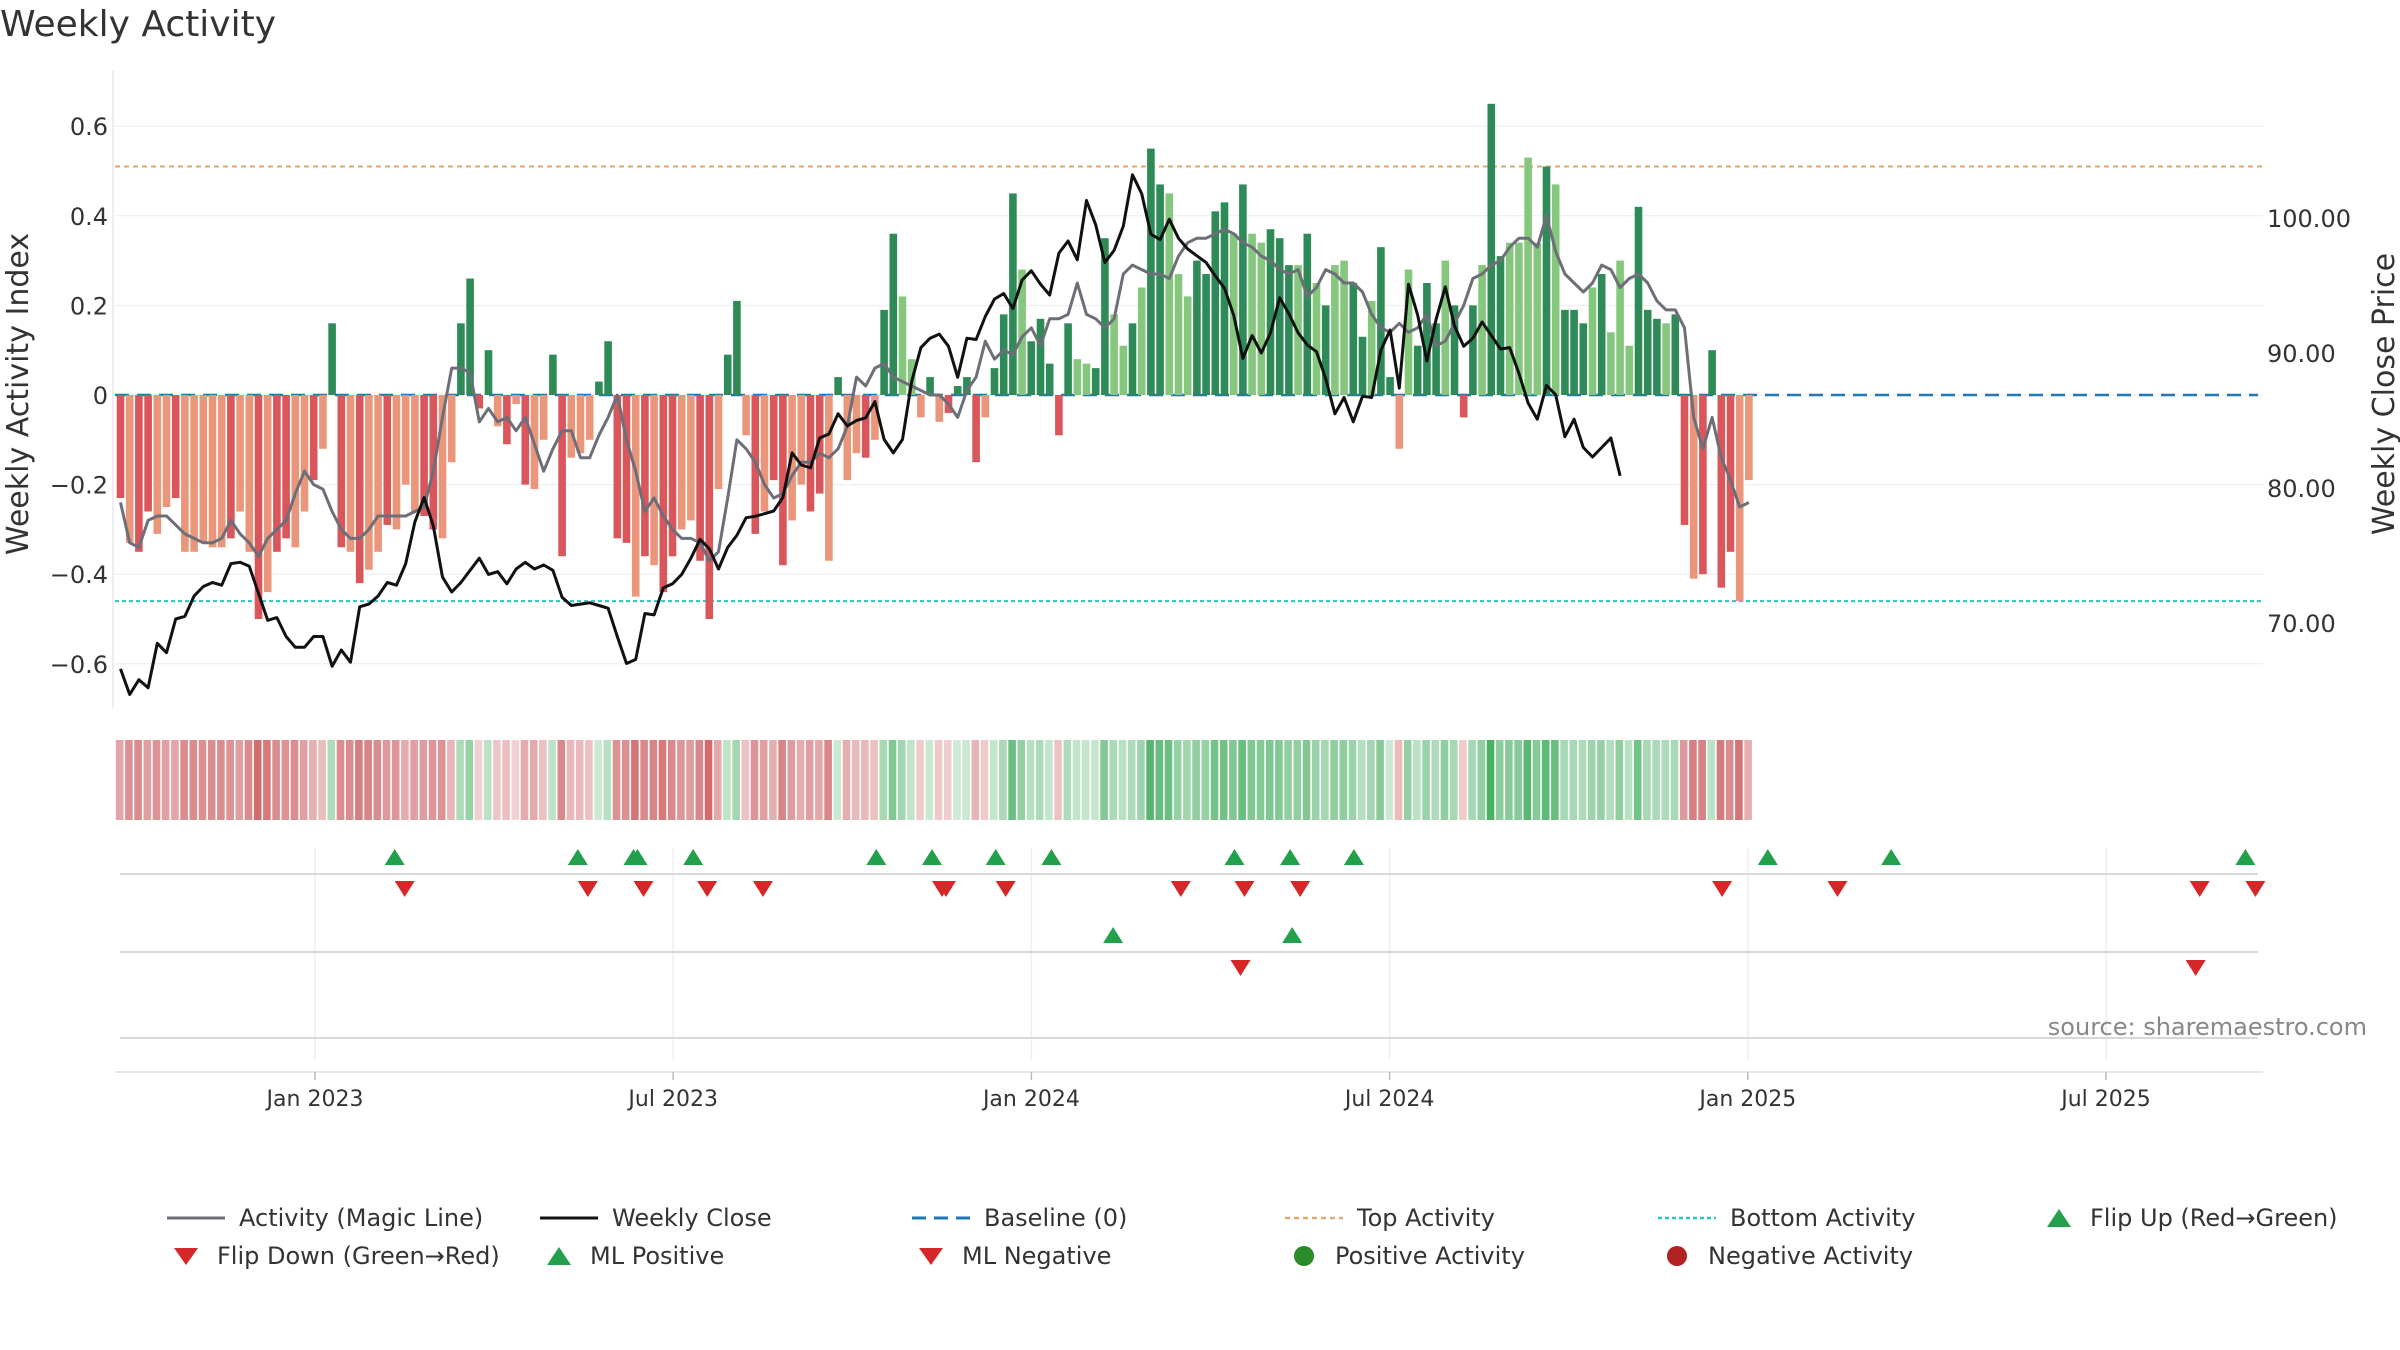 This screenshot has height=1350, width=2400. Describe the element at coordinates (1314, 1218) in the screenshot. I see `top-activity-swatch` at that location.